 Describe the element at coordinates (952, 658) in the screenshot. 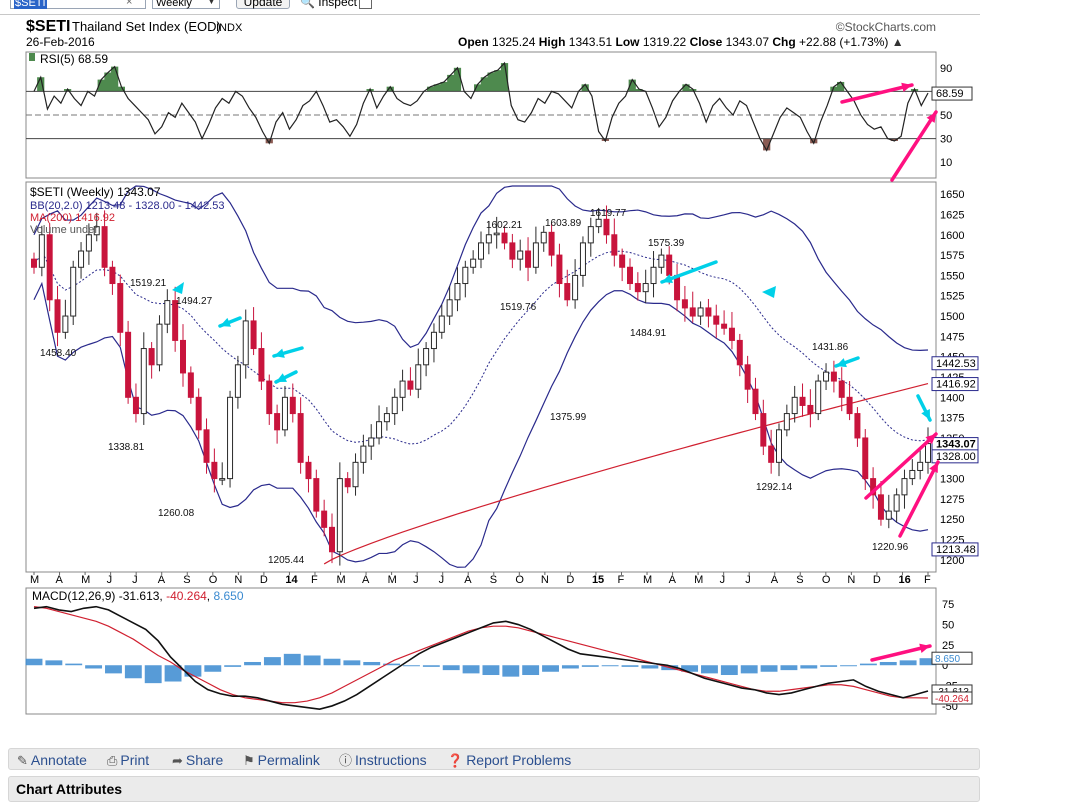

I see `macd-value-tag: 8.650` at that location.